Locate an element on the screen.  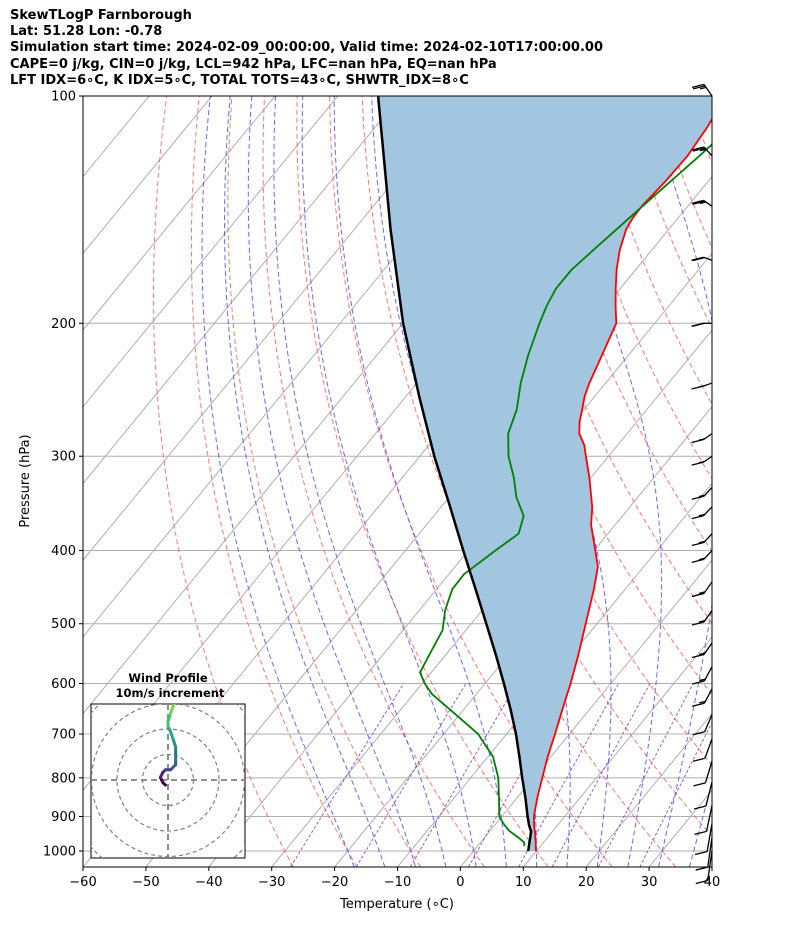
x-axis-label: Temperature (∘C) is located at coordinates (396, 904).